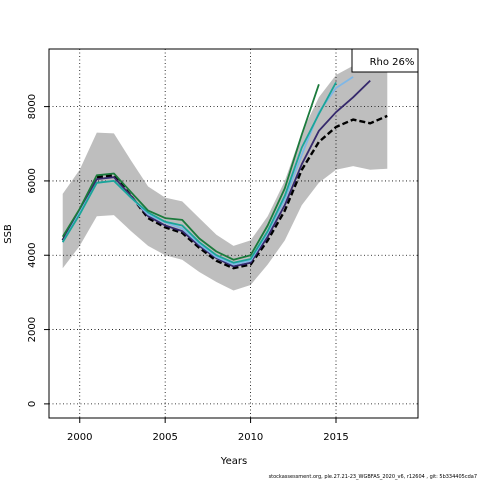 This screenshot has height=480, width=480. I want to click on y-tick-label: 0, so click(32, 404).